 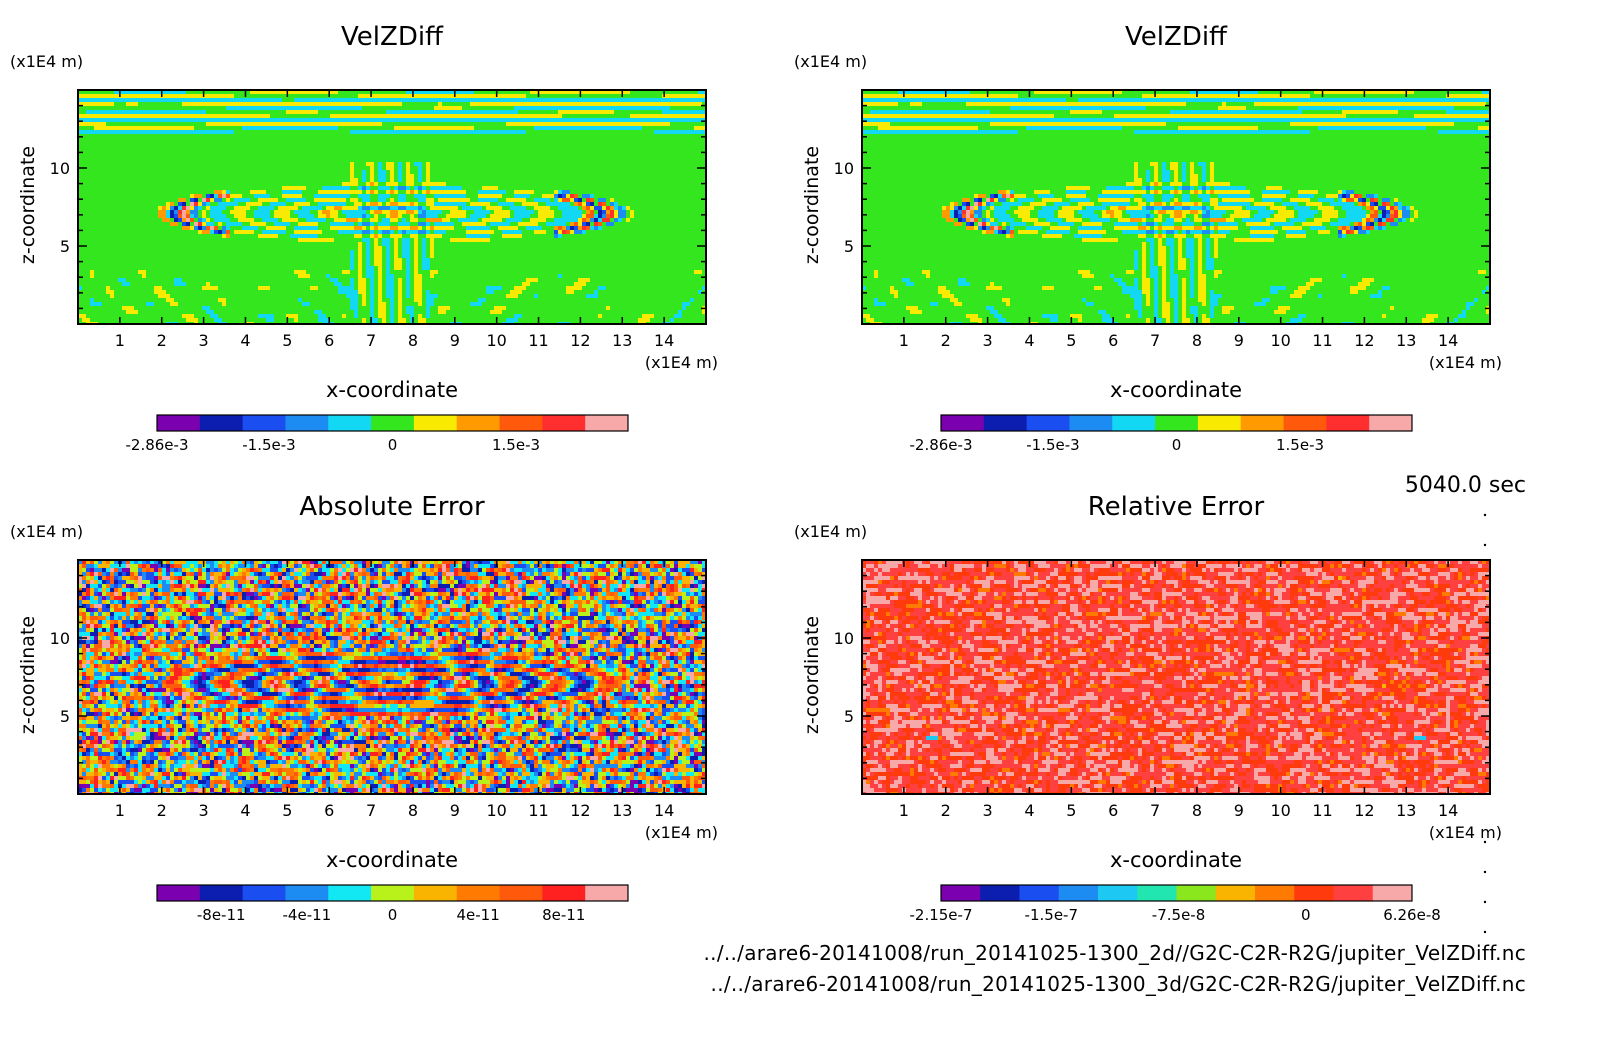 What do you see at coordinates (307, 915) in the screenshot?
I see `colorbar-label: -4e-11` at bounding box center [307, 915].